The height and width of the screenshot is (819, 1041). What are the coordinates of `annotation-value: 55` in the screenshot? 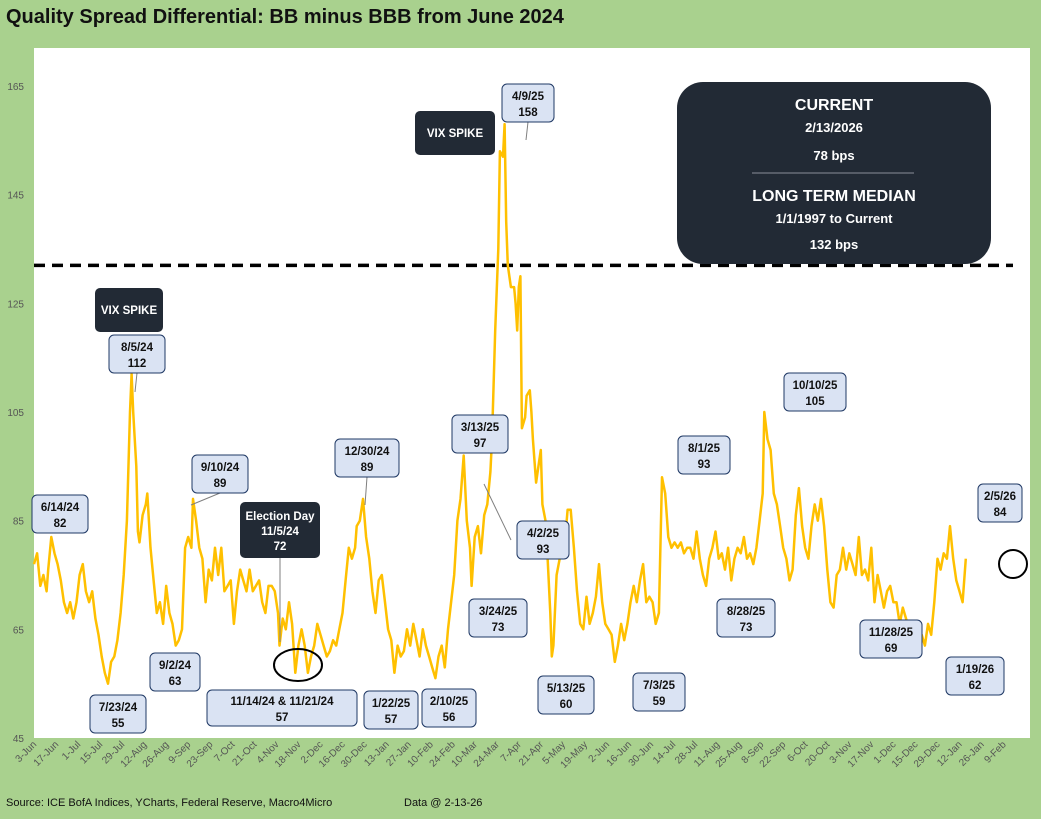 It's located at (118, 724).